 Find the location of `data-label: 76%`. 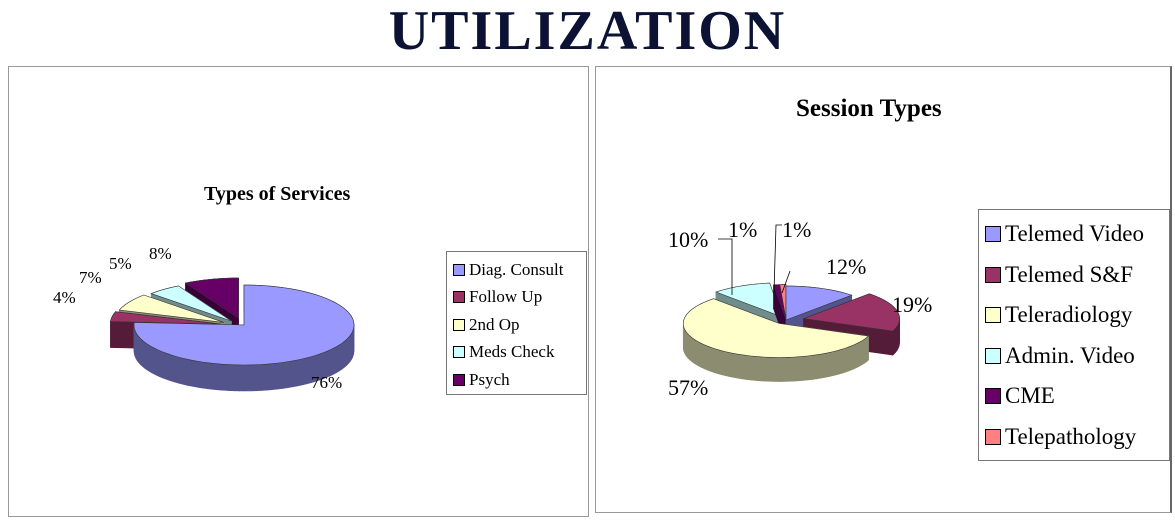

data-label: 76% is located at coordinates (326, 382).